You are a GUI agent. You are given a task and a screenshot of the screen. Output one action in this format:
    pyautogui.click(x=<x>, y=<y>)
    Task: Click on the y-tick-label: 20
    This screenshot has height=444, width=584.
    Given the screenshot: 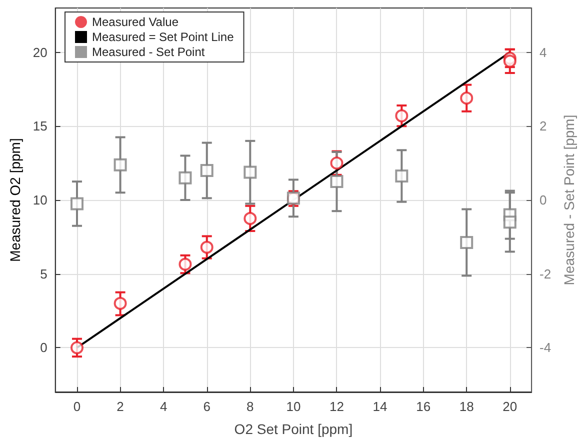 What is the action you would take?
    pyautogui.click(x=40, y=52)
    